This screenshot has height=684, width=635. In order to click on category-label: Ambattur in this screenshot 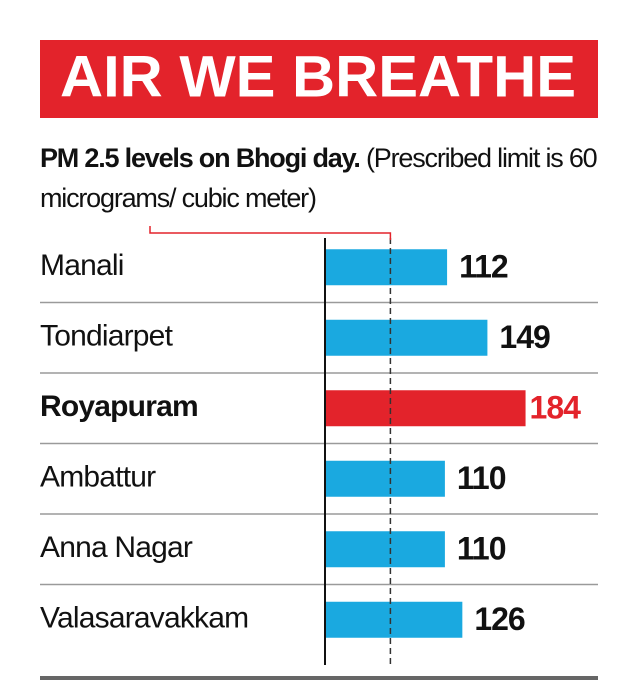, I will do `click(98, 477)`.